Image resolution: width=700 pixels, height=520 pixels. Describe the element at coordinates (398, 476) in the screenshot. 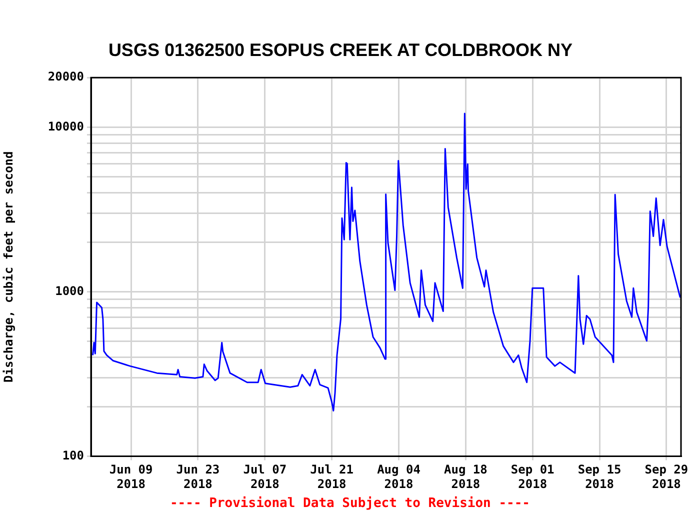

I see `x-tick-label: Aug 04 2018` at that location.